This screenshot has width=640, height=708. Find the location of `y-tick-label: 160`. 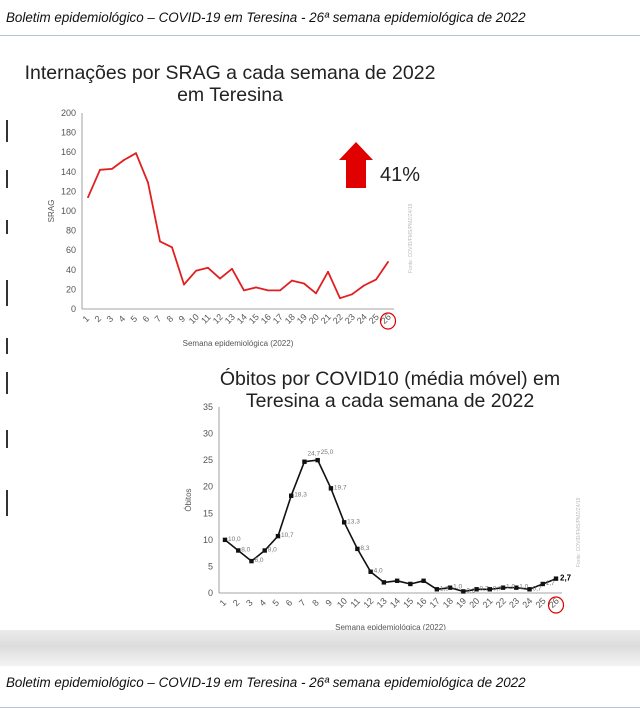

y-tick-label: 160 is located at coordinates (68, 152).